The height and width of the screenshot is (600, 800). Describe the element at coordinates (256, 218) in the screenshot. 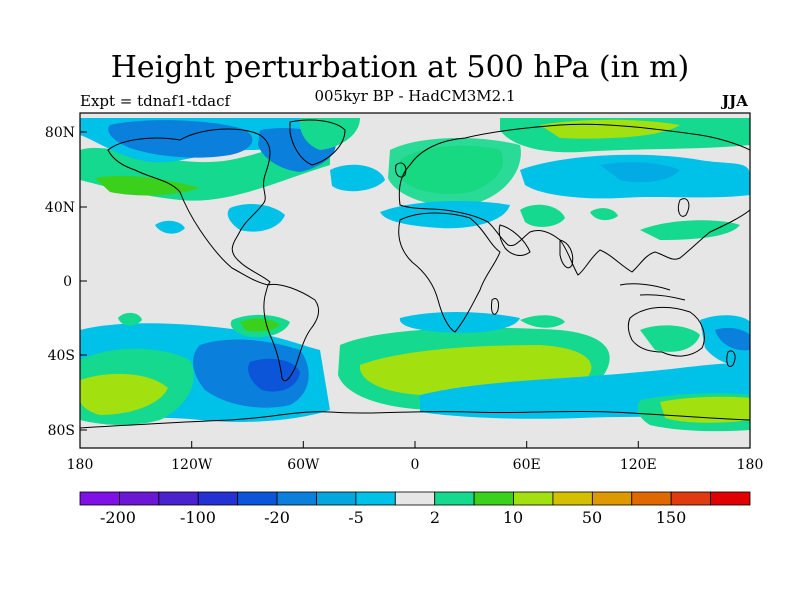

I see `contour-na-east-blue` at that location.